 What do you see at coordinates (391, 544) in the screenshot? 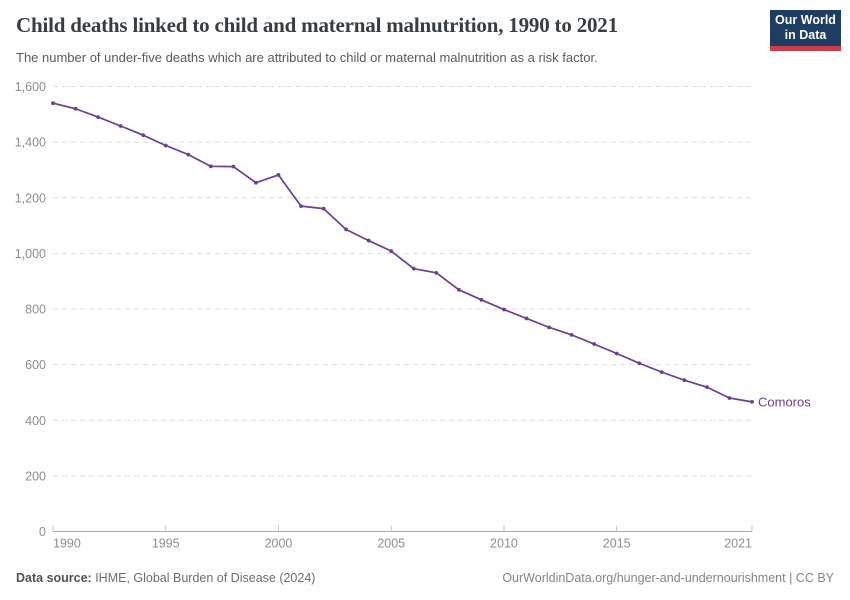
I see `x-tick-label: 2005` at bounding box center [391, 544].